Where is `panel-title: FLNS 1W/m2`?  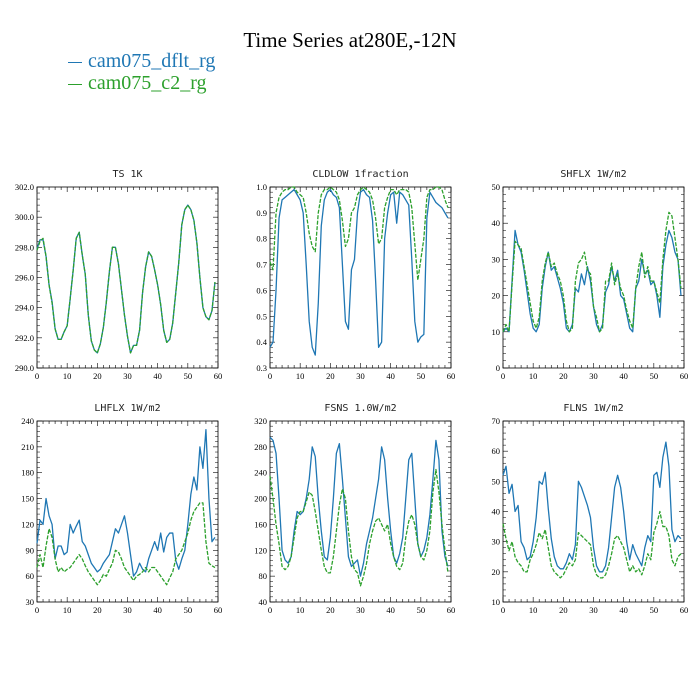 panel-title: FLNS 1W/m2 is located at coordinates (593, 408).